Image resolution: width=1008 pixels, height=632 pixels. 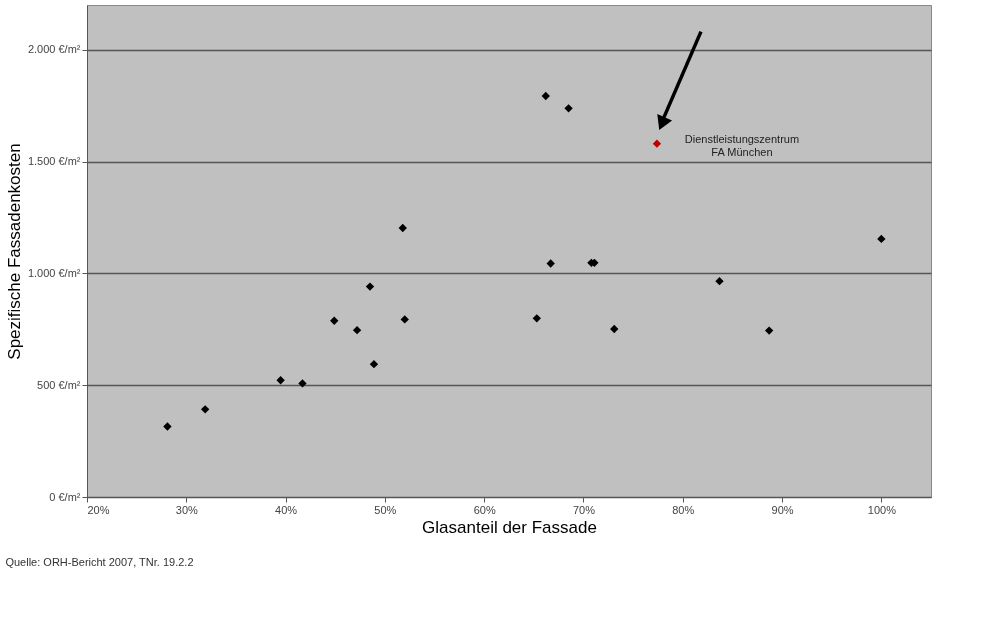 What do you see at coordinates (59, 384) in the screenshot?
I see `y-tick-label: 500 €/m²` at bounding box center [59, 384].